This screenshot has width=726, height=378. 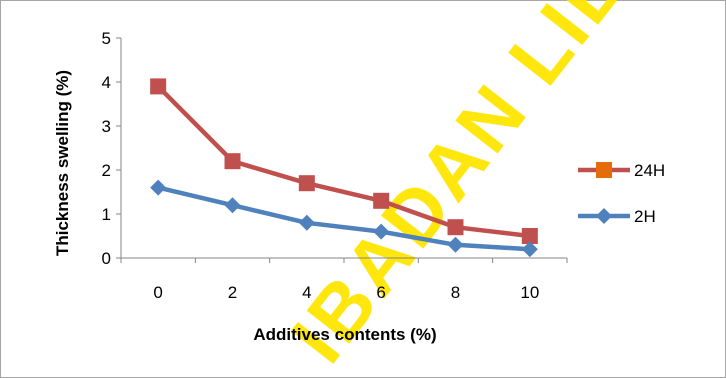 What do you see at coordinates (645, 216) in the screenshot?
I see `legend-label: 2H` at bounding box center [645, 216].